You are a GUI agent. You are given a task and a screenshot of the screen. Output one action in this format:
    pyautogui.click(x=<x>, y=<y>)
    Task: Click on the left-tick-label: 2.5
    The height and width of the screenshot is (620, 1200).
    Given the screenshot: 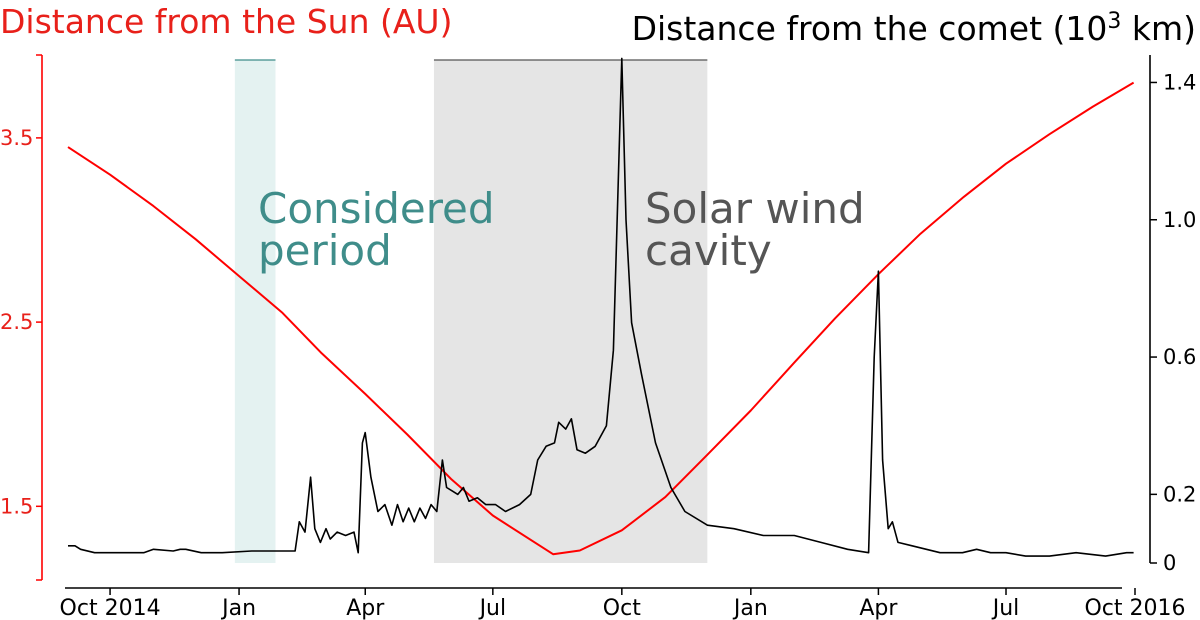 What is the action you would take?
    pyautogui.click(x=16, y=322)
    